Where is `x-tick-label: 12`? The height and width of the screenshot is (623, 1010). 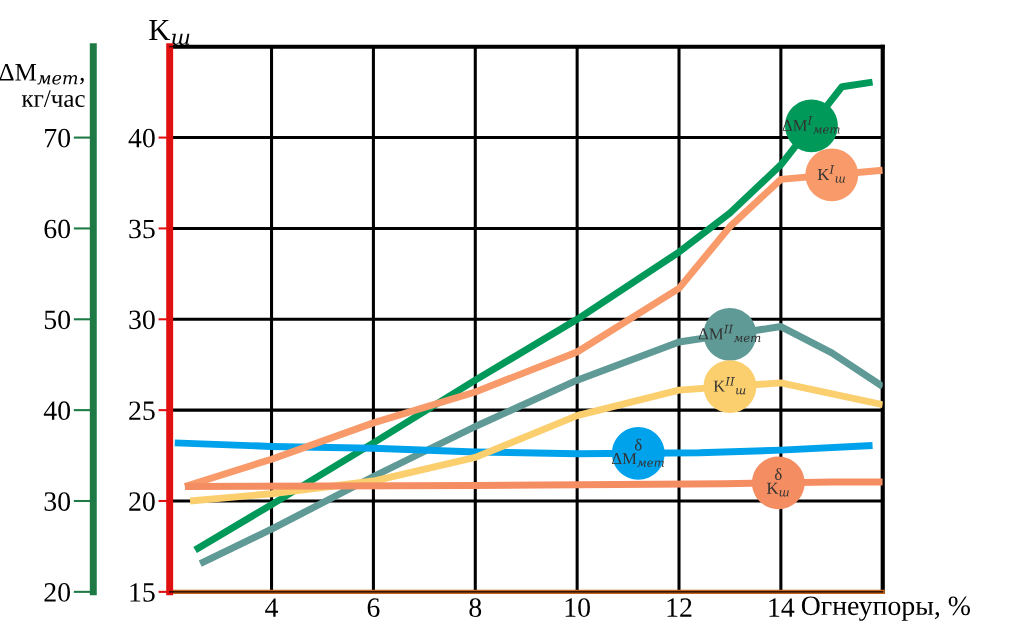
x-tick-label: 12 is located at coordinates (679, 607).